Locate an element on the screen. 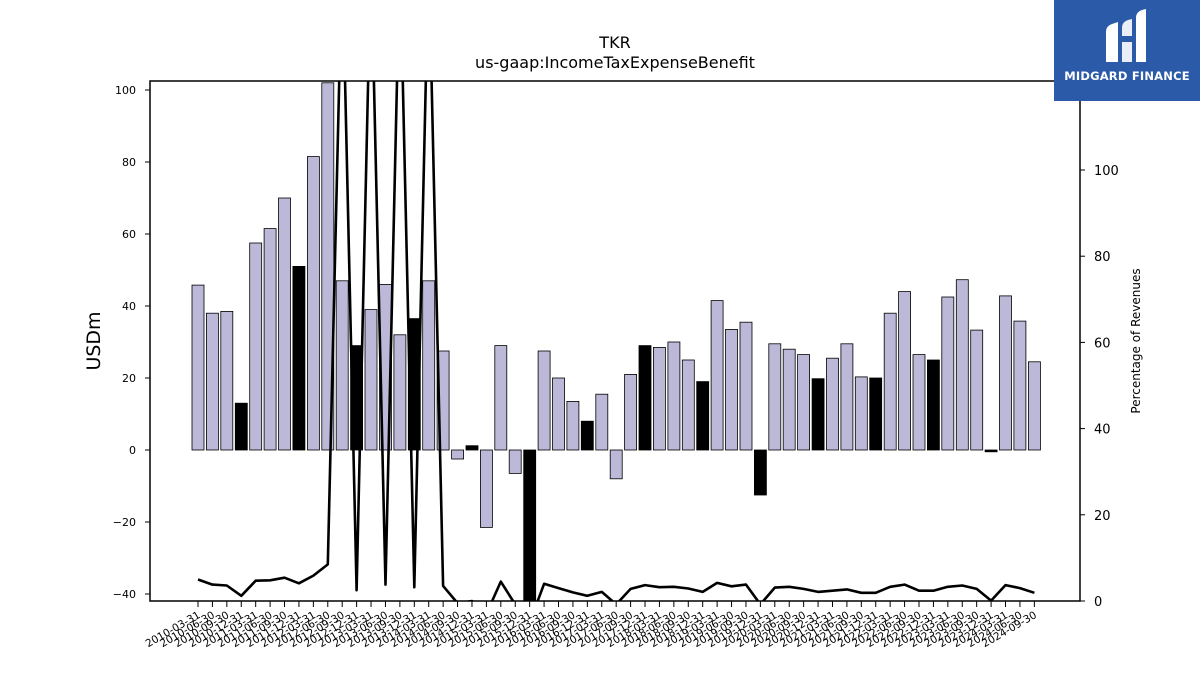 This screenshot has height=675, width=1200. y2-tick-label: 20 is located at coordinates (1102, 516).